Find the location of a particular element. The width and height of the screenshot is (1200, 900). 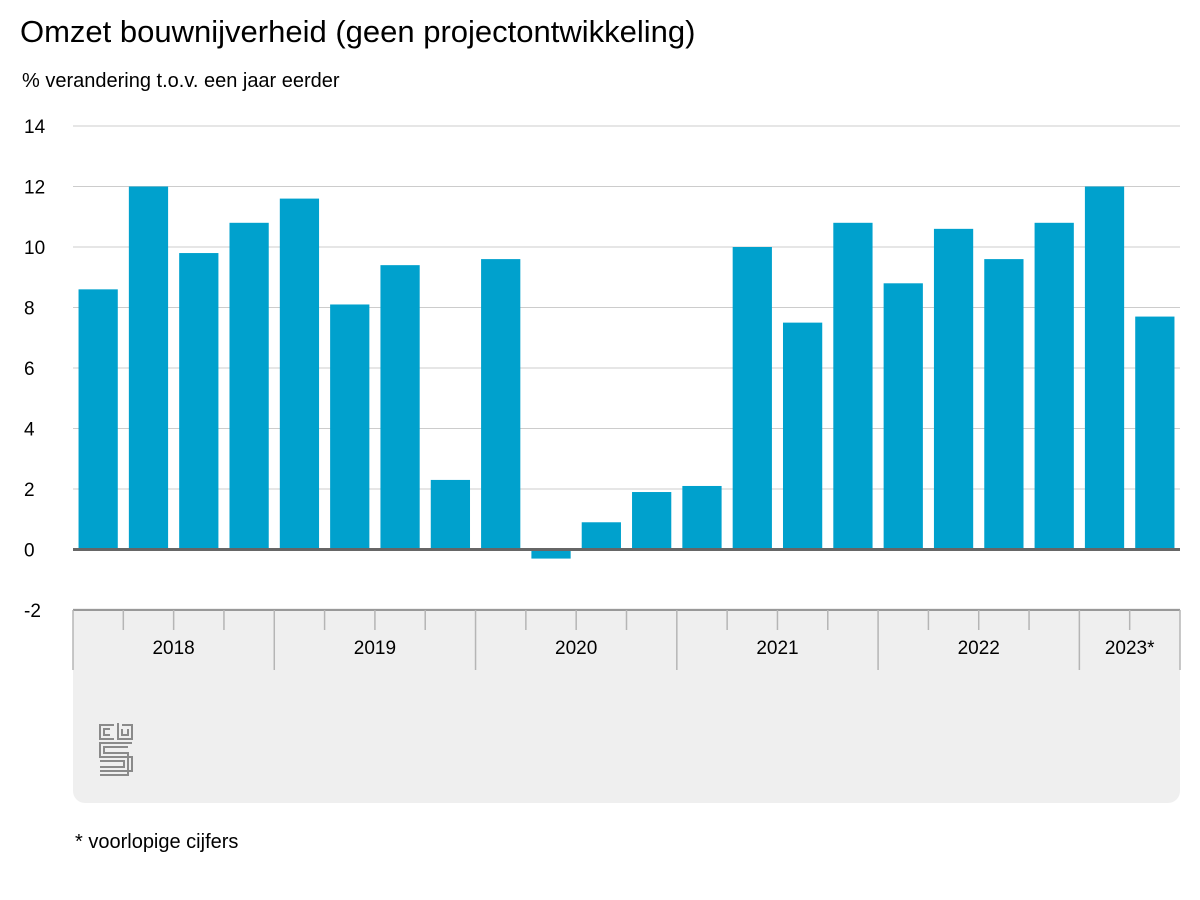

x-tick-label-year: 2019 is located at coordinates (375, 648).